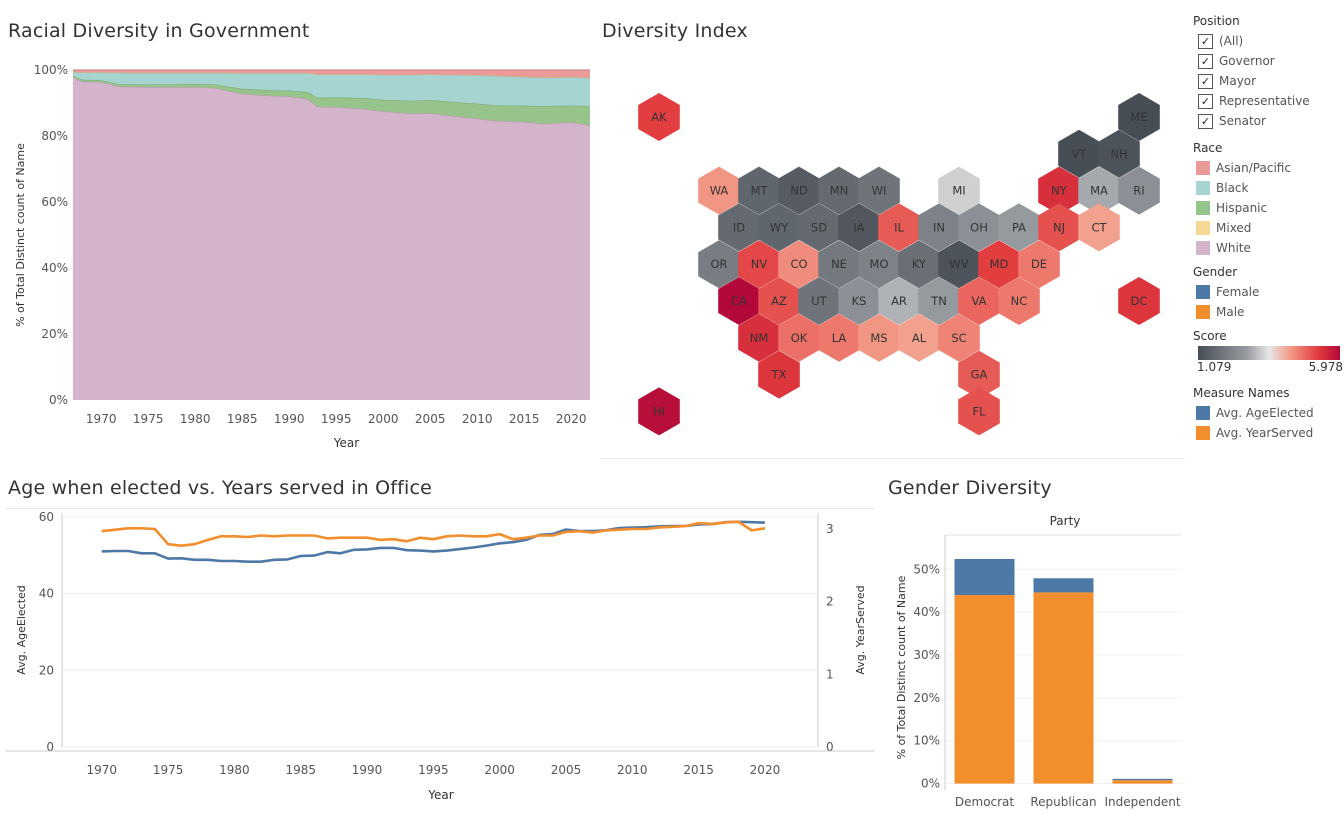 This screenshot has height=820, width=1344. I want to click on state-hex-nc, so click(1019, 301).